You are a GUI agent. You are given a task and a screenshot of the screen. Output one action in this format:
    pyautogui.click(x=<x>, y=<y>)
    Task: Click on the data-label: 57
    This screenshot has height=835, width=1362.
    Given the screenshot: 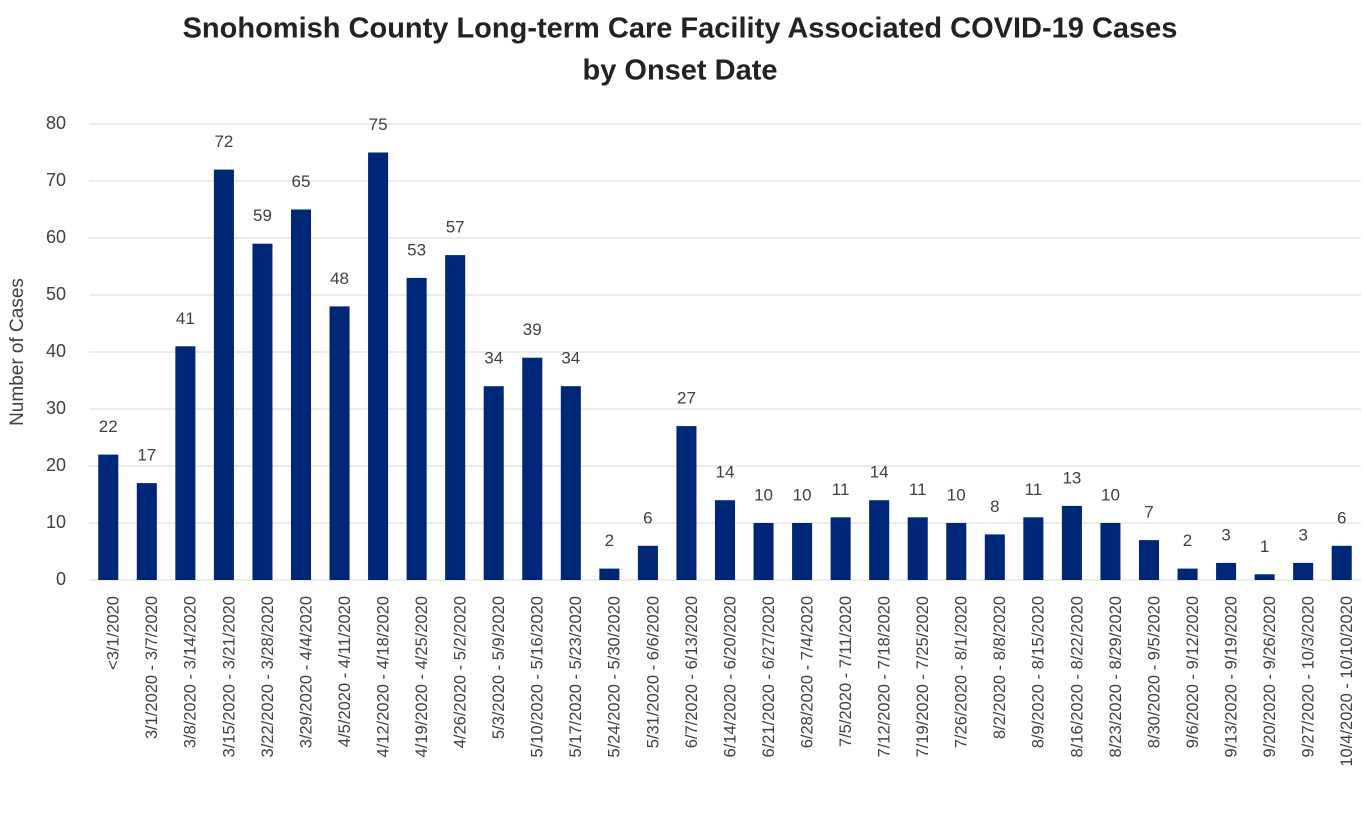 What is the action you would take?
    pyautogui.click(x=455, y=227)
    